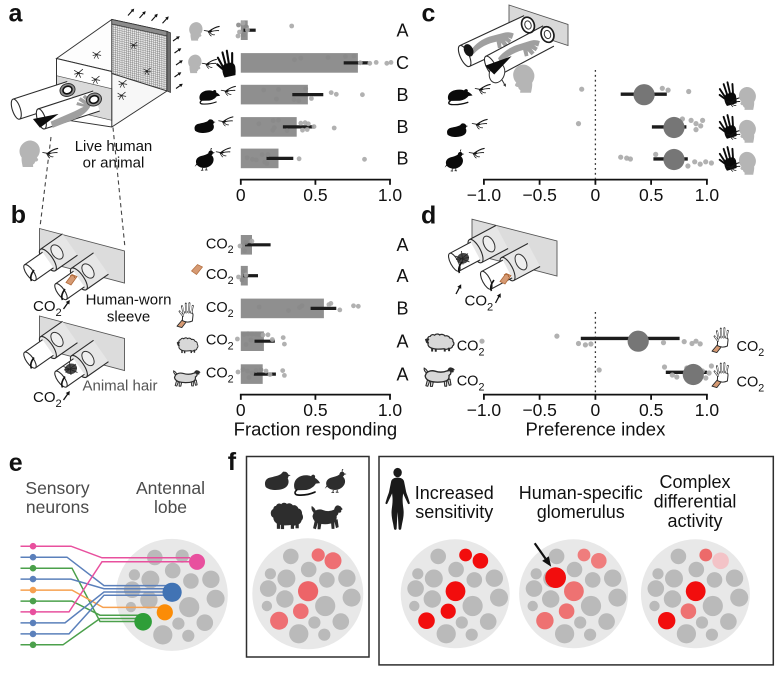 Image resolution: width=777 pixels, height=673 pixels. What do you see at coordinates (695, 502) in the screenshot?
I see `svg-text: differential` at bounding box center [695, 502].